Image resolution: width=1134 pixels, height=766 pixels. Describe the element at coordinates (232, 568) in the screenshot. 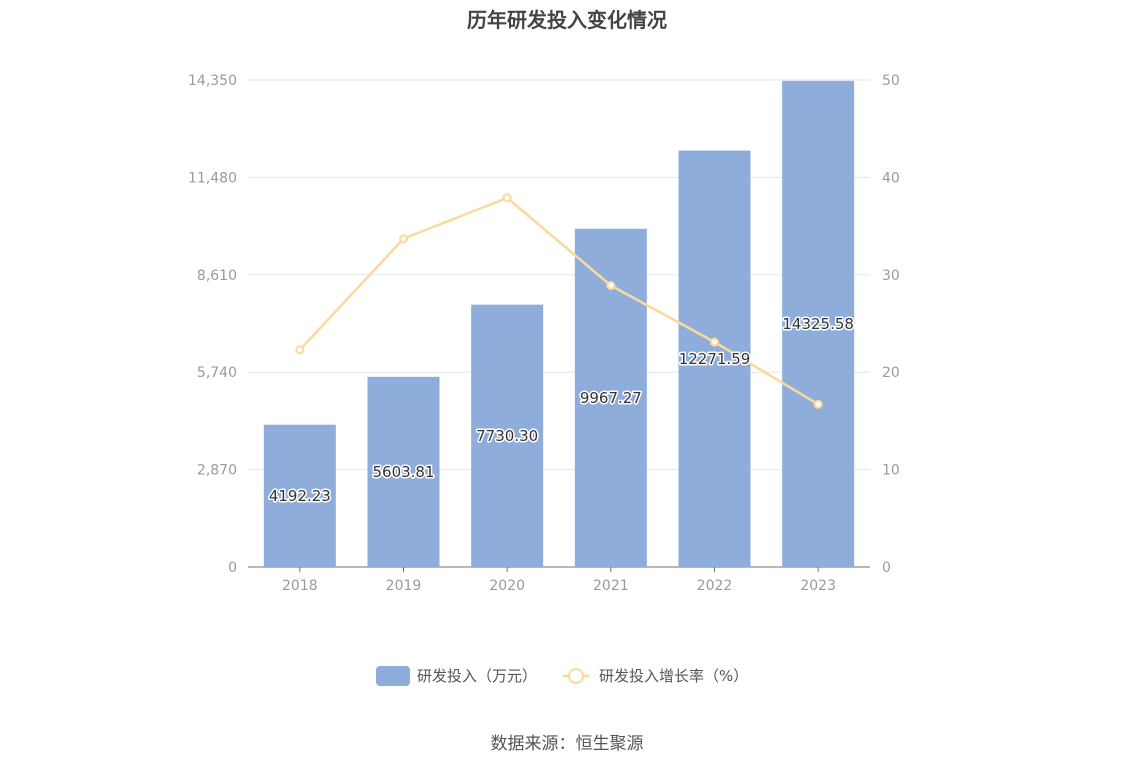

I see `y-left-tick-label: 0` at that location.